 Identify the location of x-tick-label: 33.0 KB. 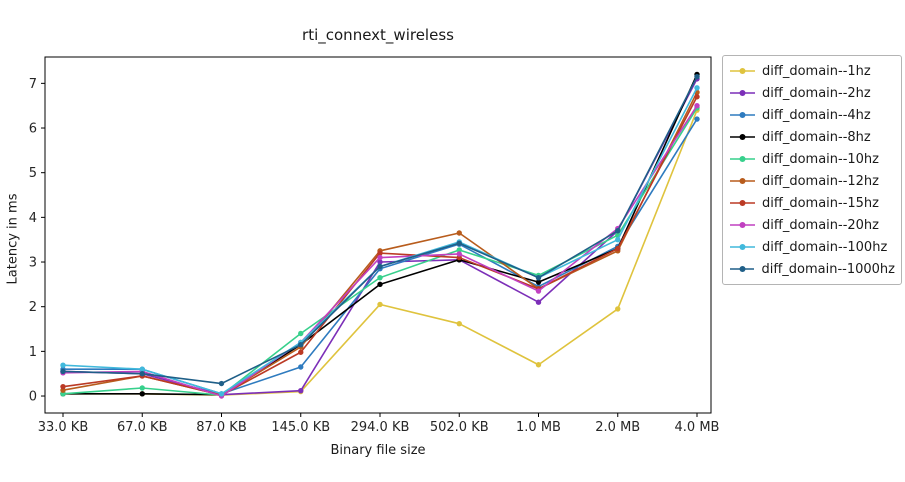
(63, 427).